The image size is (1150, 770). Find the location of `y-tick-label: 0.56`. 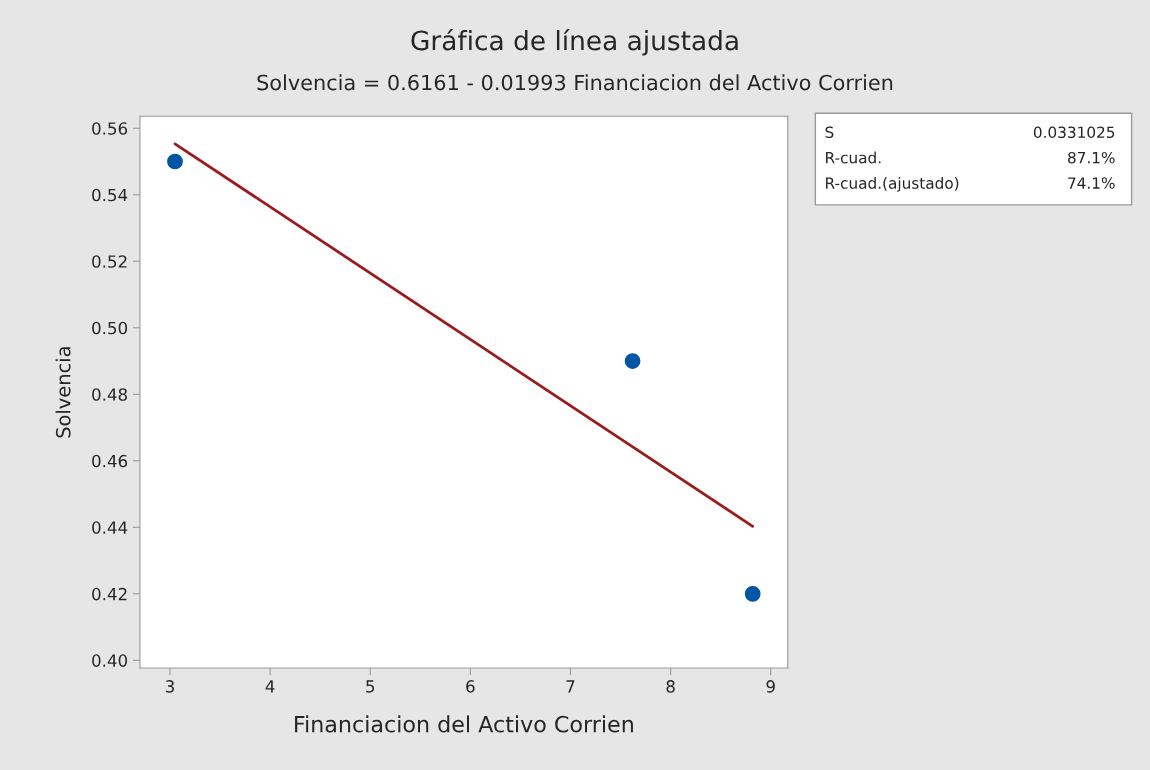

y-tick-label: 0.56 is located at coordinates (110, 128).